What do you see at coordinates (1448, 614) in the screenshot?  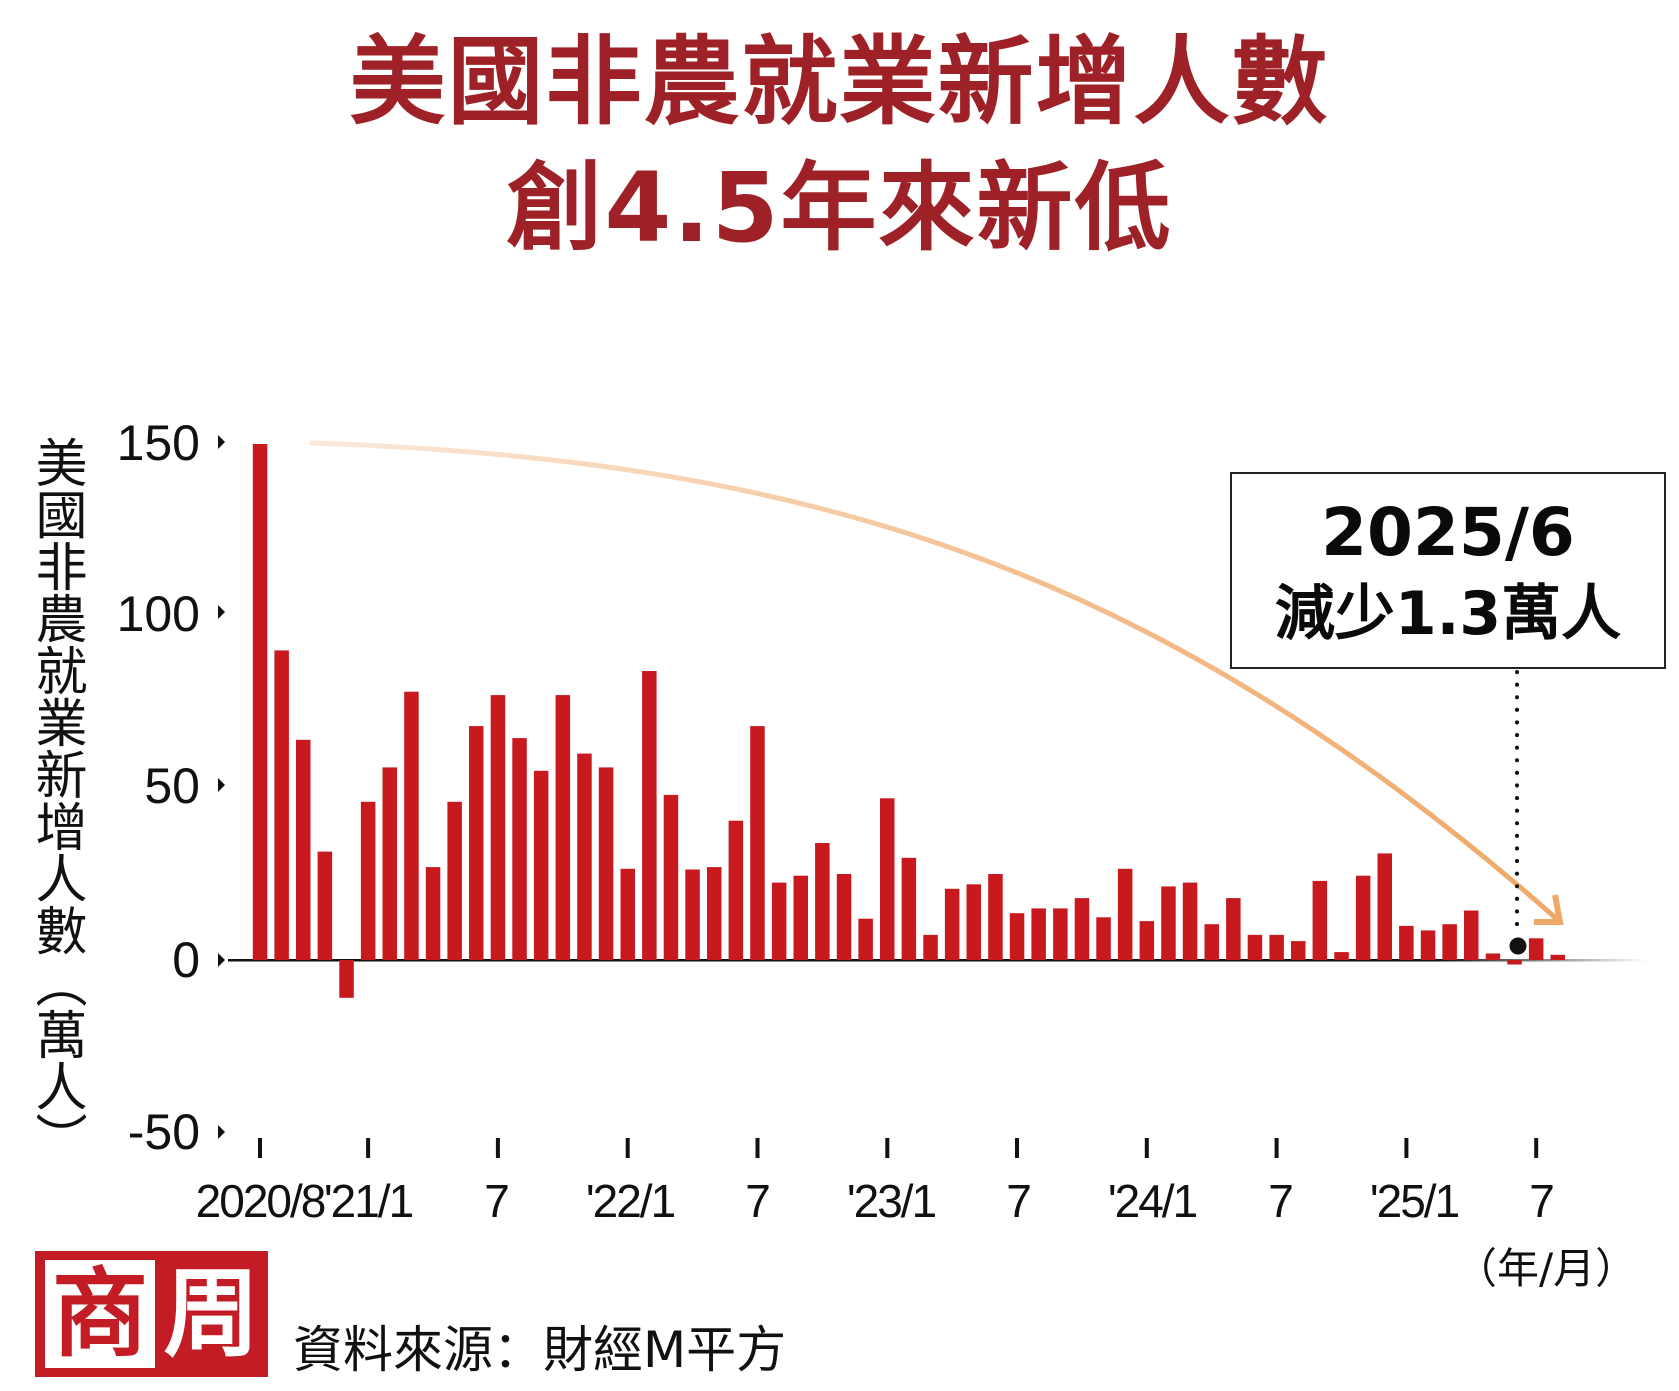 I see `callout-text: 減少1.3萬人` at bounding box center [1448, 614].